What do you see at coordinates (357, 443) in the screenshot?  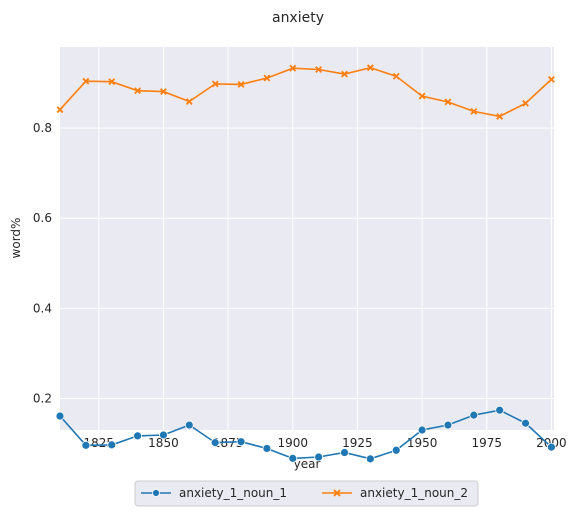 I see `x-tick-label: 1925` at bounding box center [357, 443].